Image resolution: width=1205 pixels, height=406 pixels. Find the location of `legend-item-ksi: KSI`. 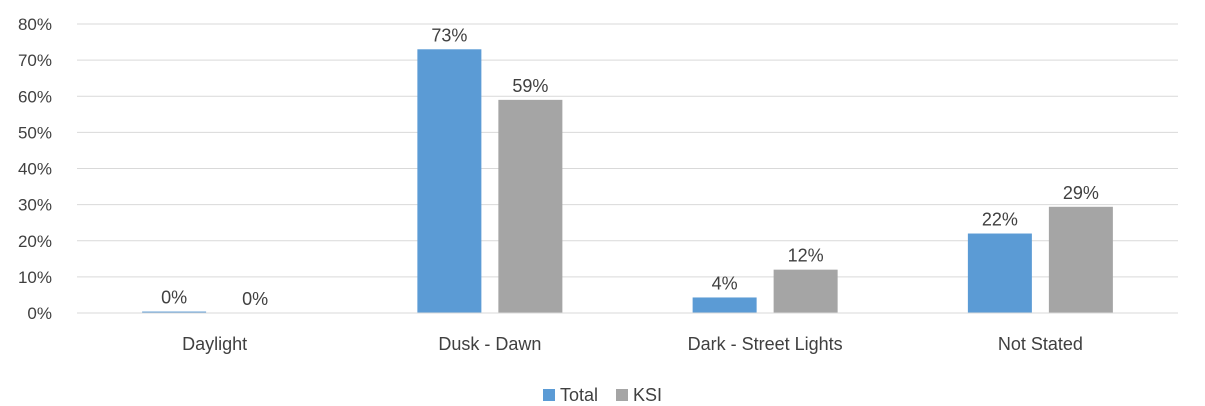

legend-item-ksi: KSI is located at coordinates (639, 395).